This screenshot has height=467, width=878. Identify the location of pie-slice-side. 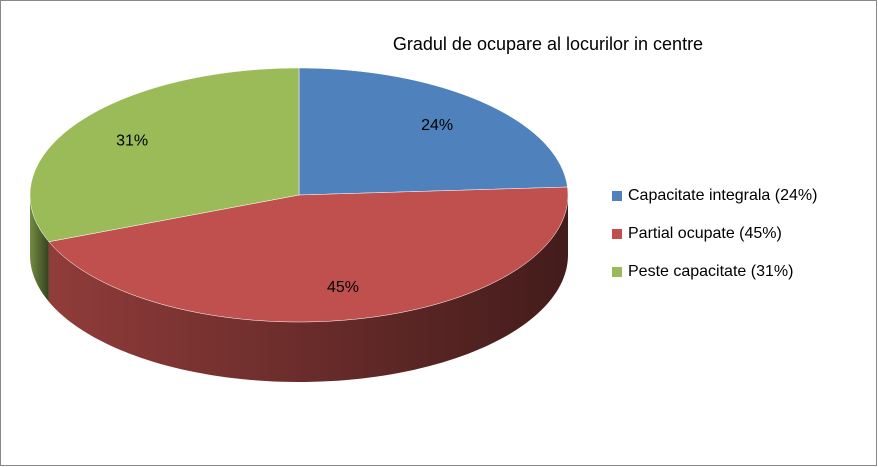
(39, 248).